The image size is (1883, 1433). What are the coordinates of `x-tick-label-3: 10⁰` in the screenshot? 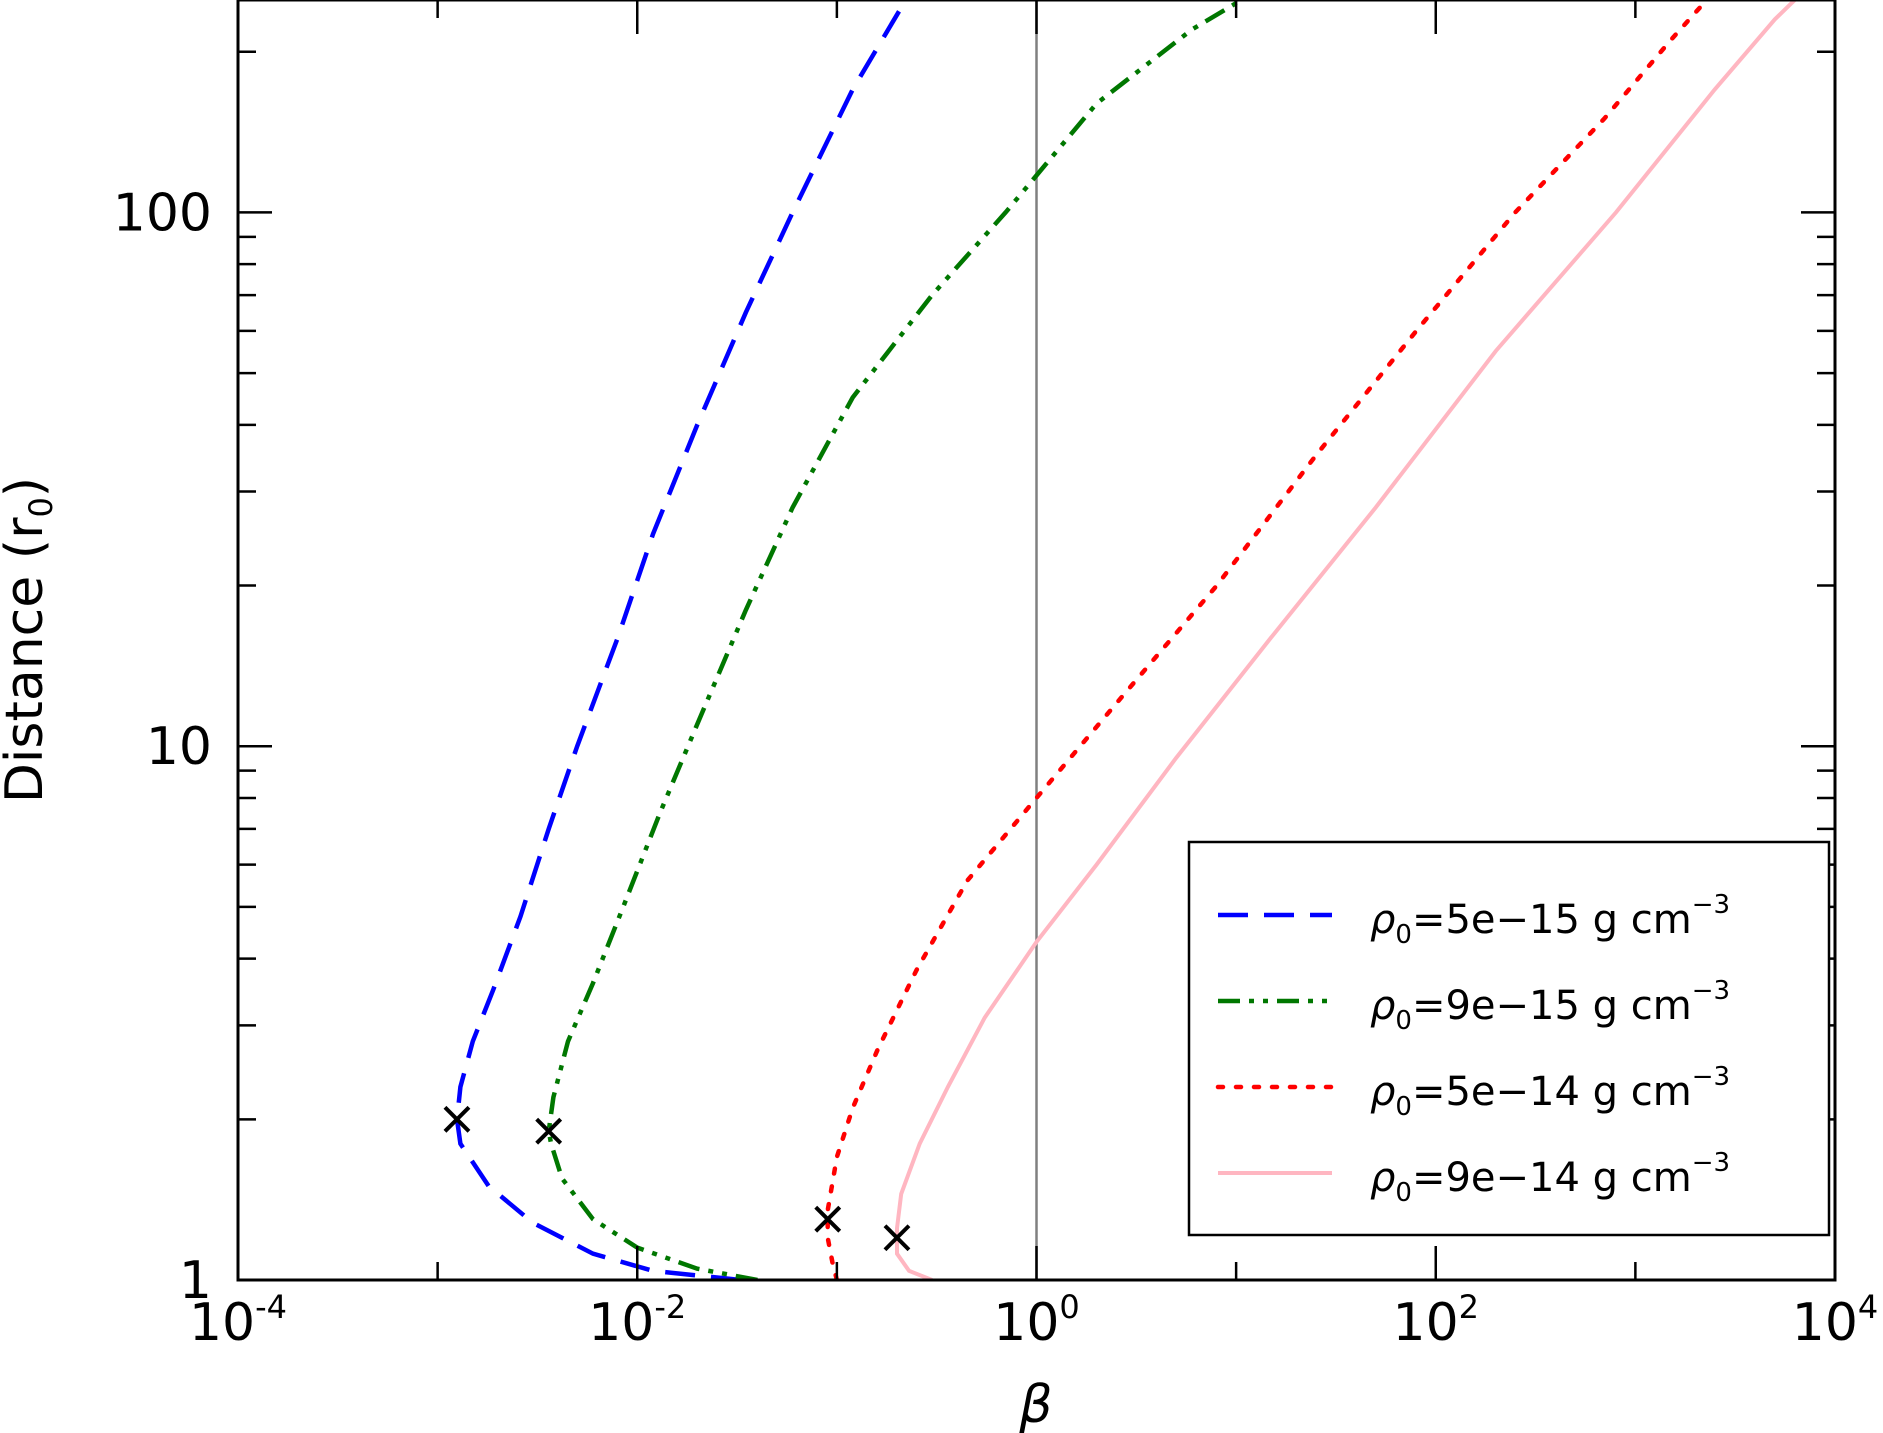 It's located at (1036, 1320).